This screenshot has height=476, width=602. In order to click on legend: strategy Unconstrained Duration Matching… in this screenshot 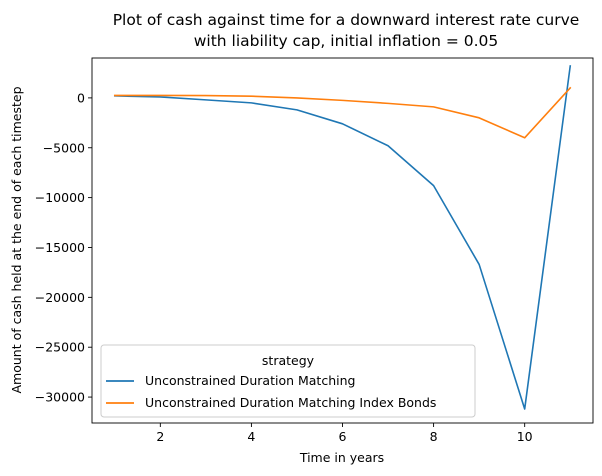, I will do `click(288, 381)`.